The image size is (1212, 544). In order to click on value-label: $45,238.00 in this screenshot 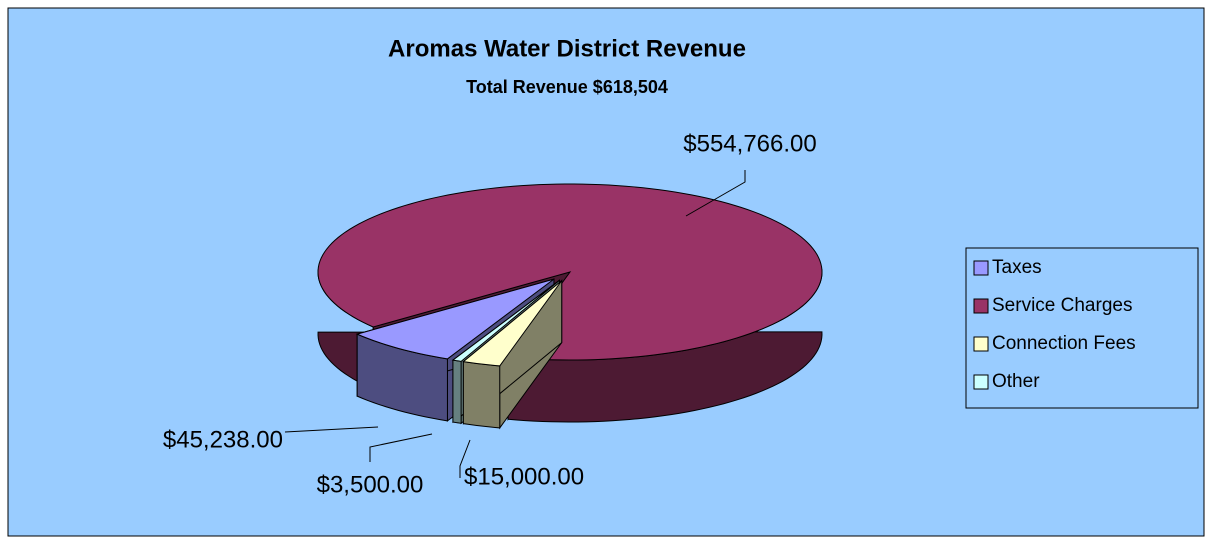, I will do `click(223, 439)`.